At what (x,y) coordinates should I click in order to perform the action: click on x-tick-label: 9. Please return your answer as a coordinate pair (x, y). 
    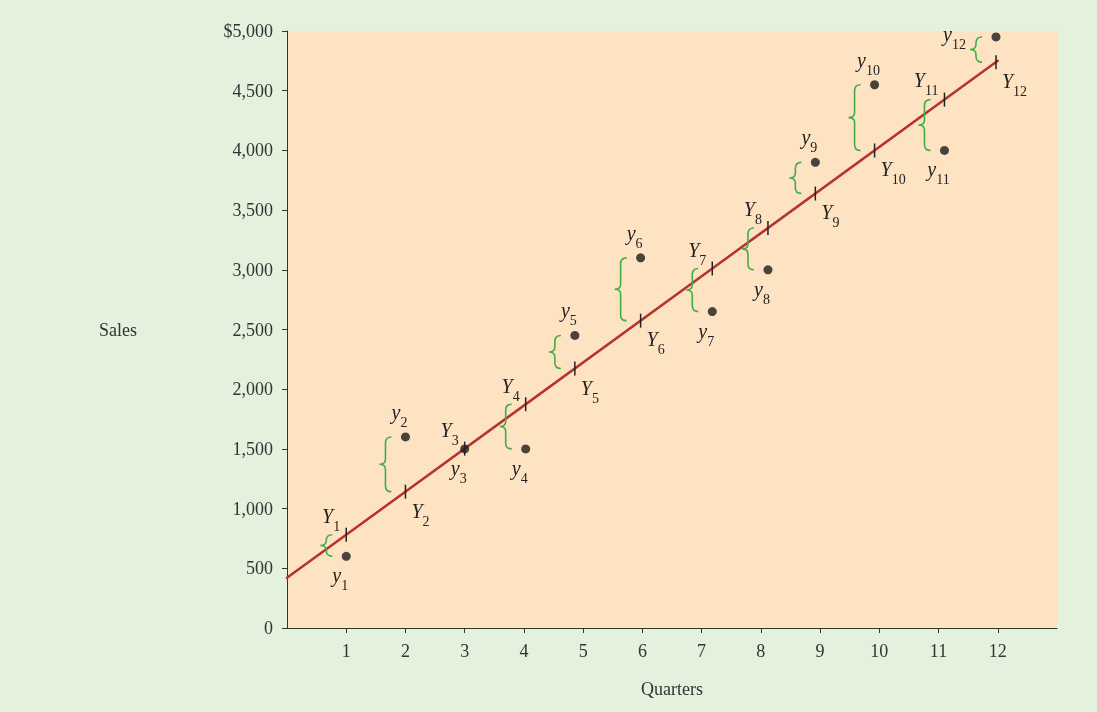
    Looking at the image, I should click on (820, 651).